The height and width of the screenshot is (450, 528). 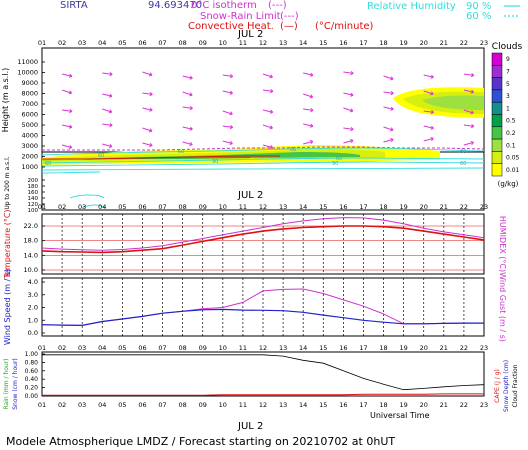 What do you see at coordinates (335, 164) in the screenshot?
I see `contour-label: 90` at bounding box center [335, 164].